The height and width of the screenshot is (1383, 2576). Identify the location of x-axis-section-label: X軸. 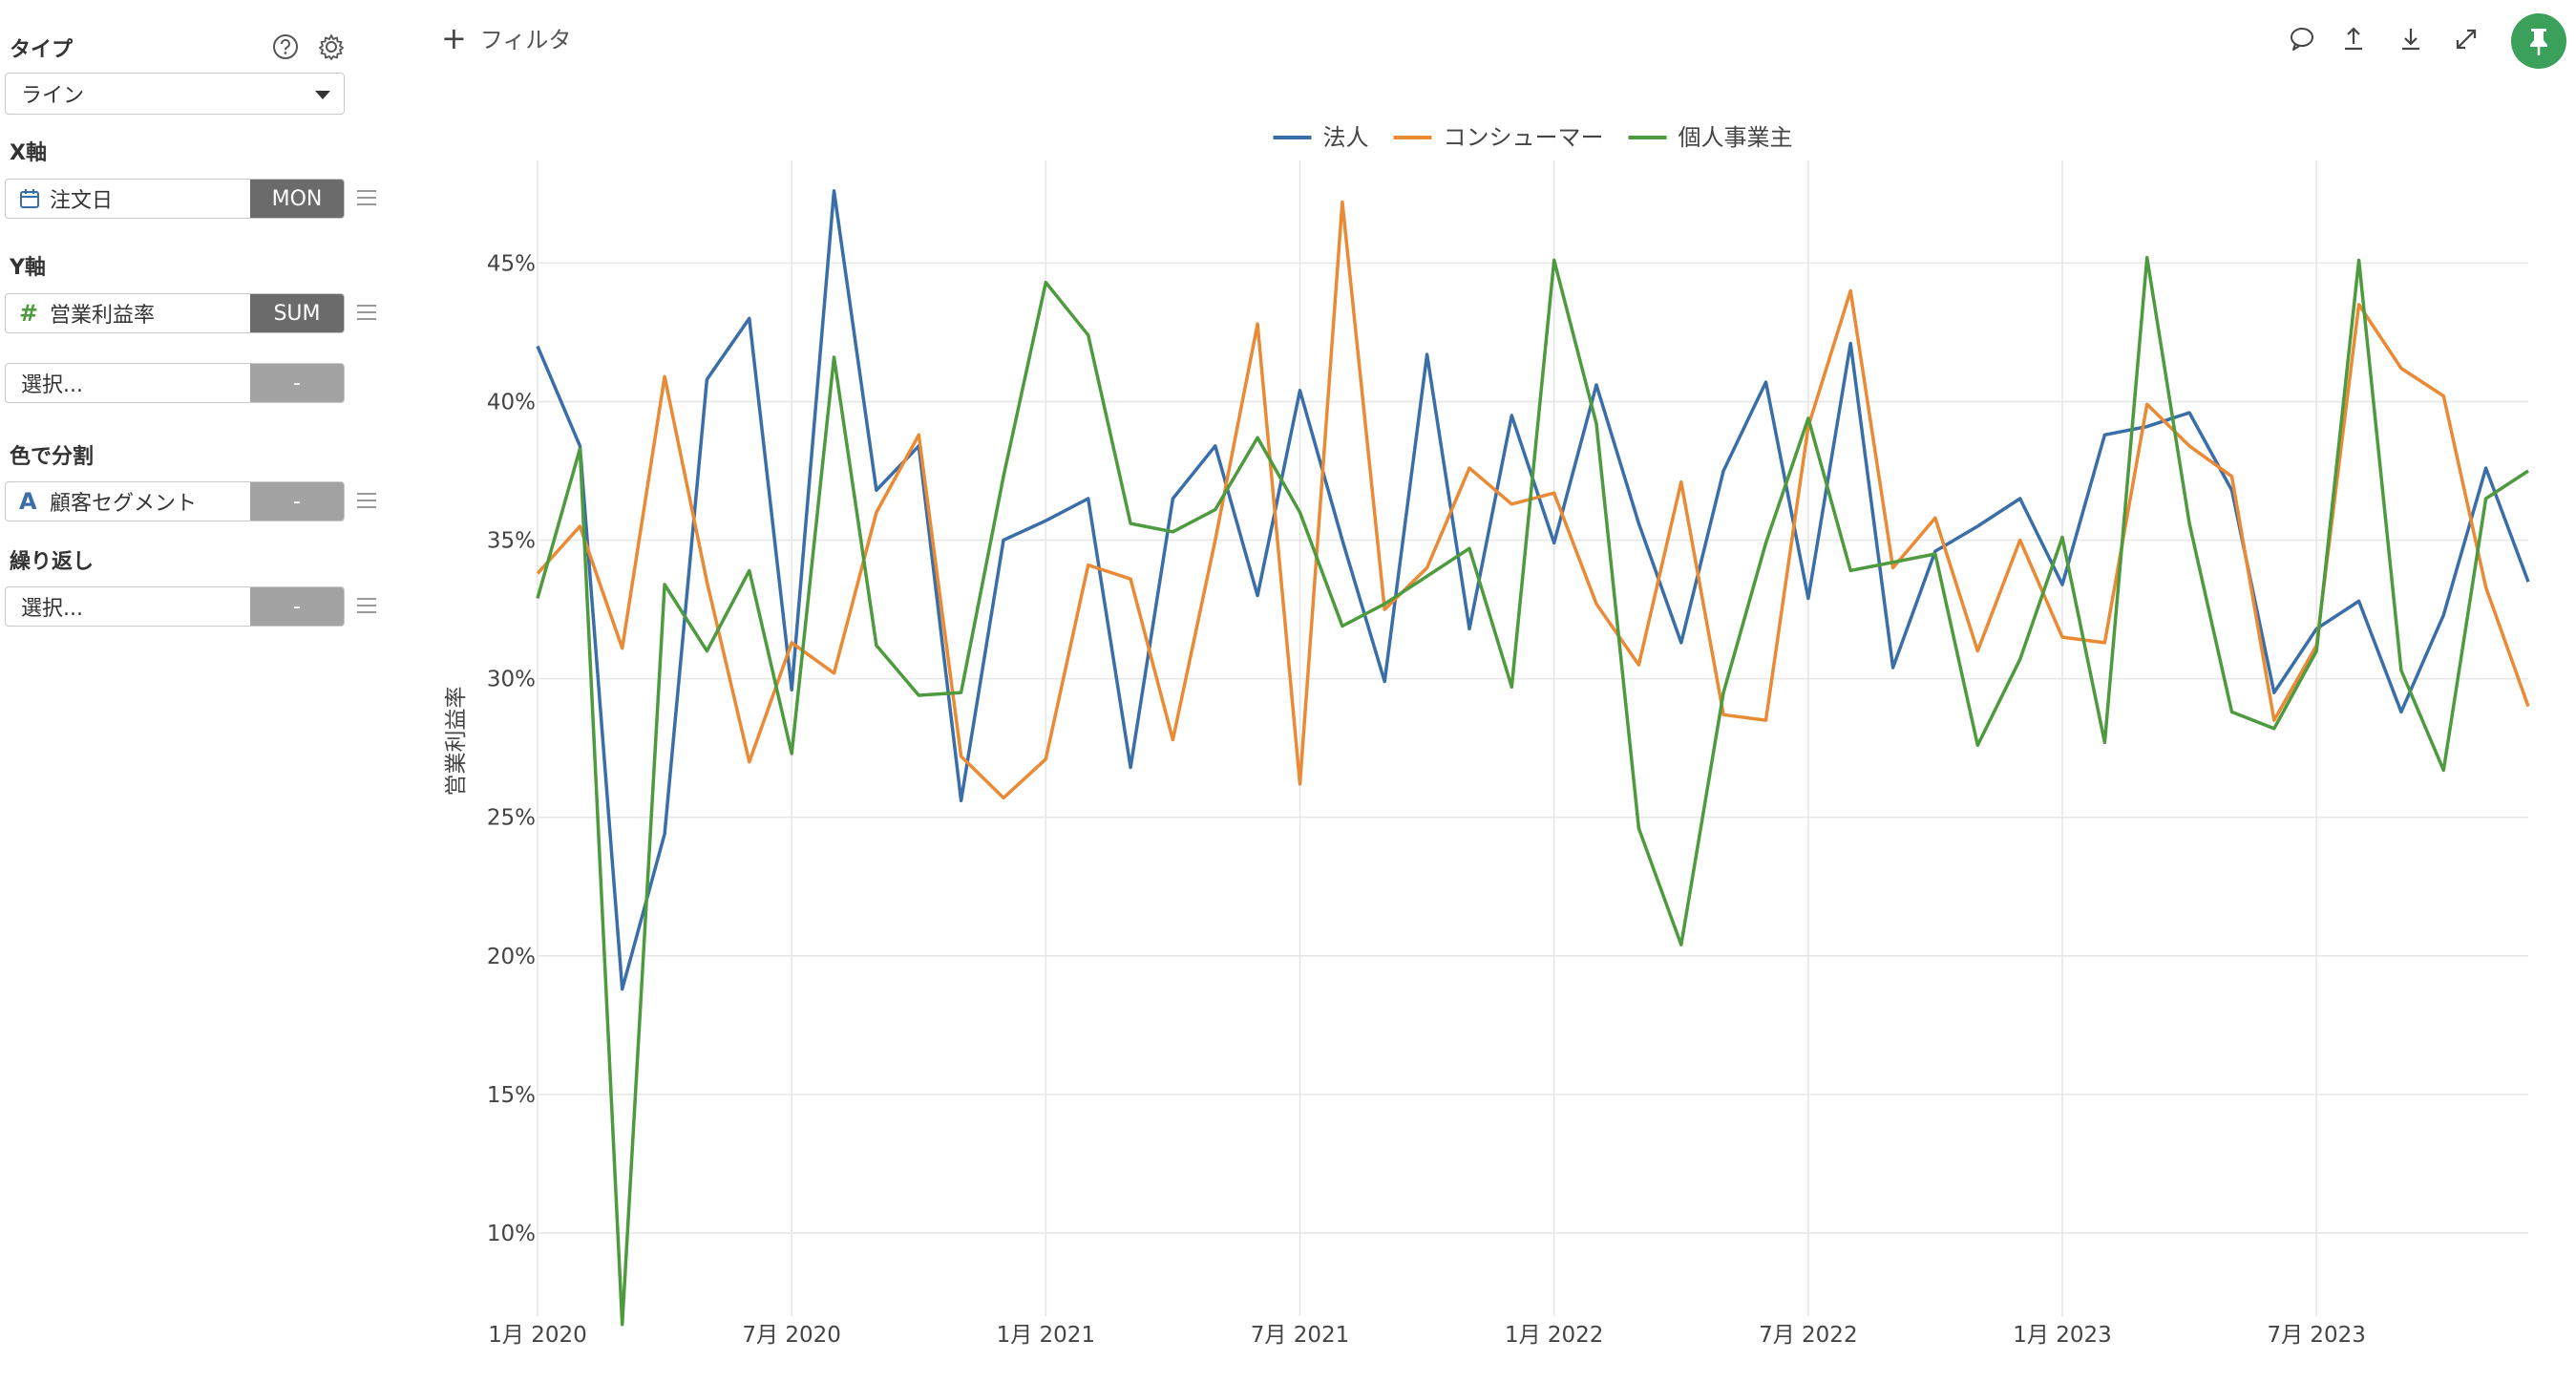
(28, 153).